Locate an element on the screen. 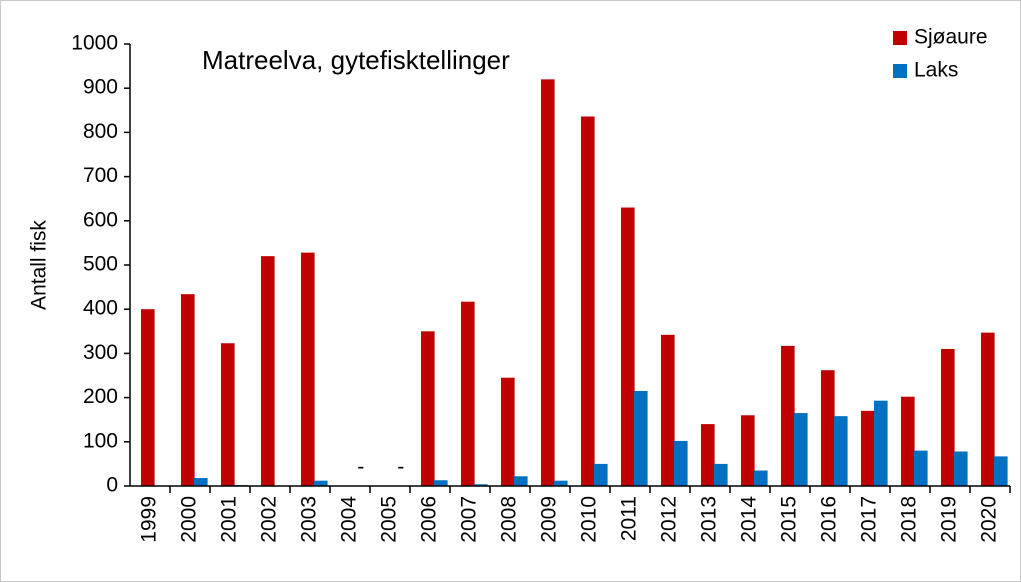  x-tick-label: 2010 is located at coordinates (589, 519).